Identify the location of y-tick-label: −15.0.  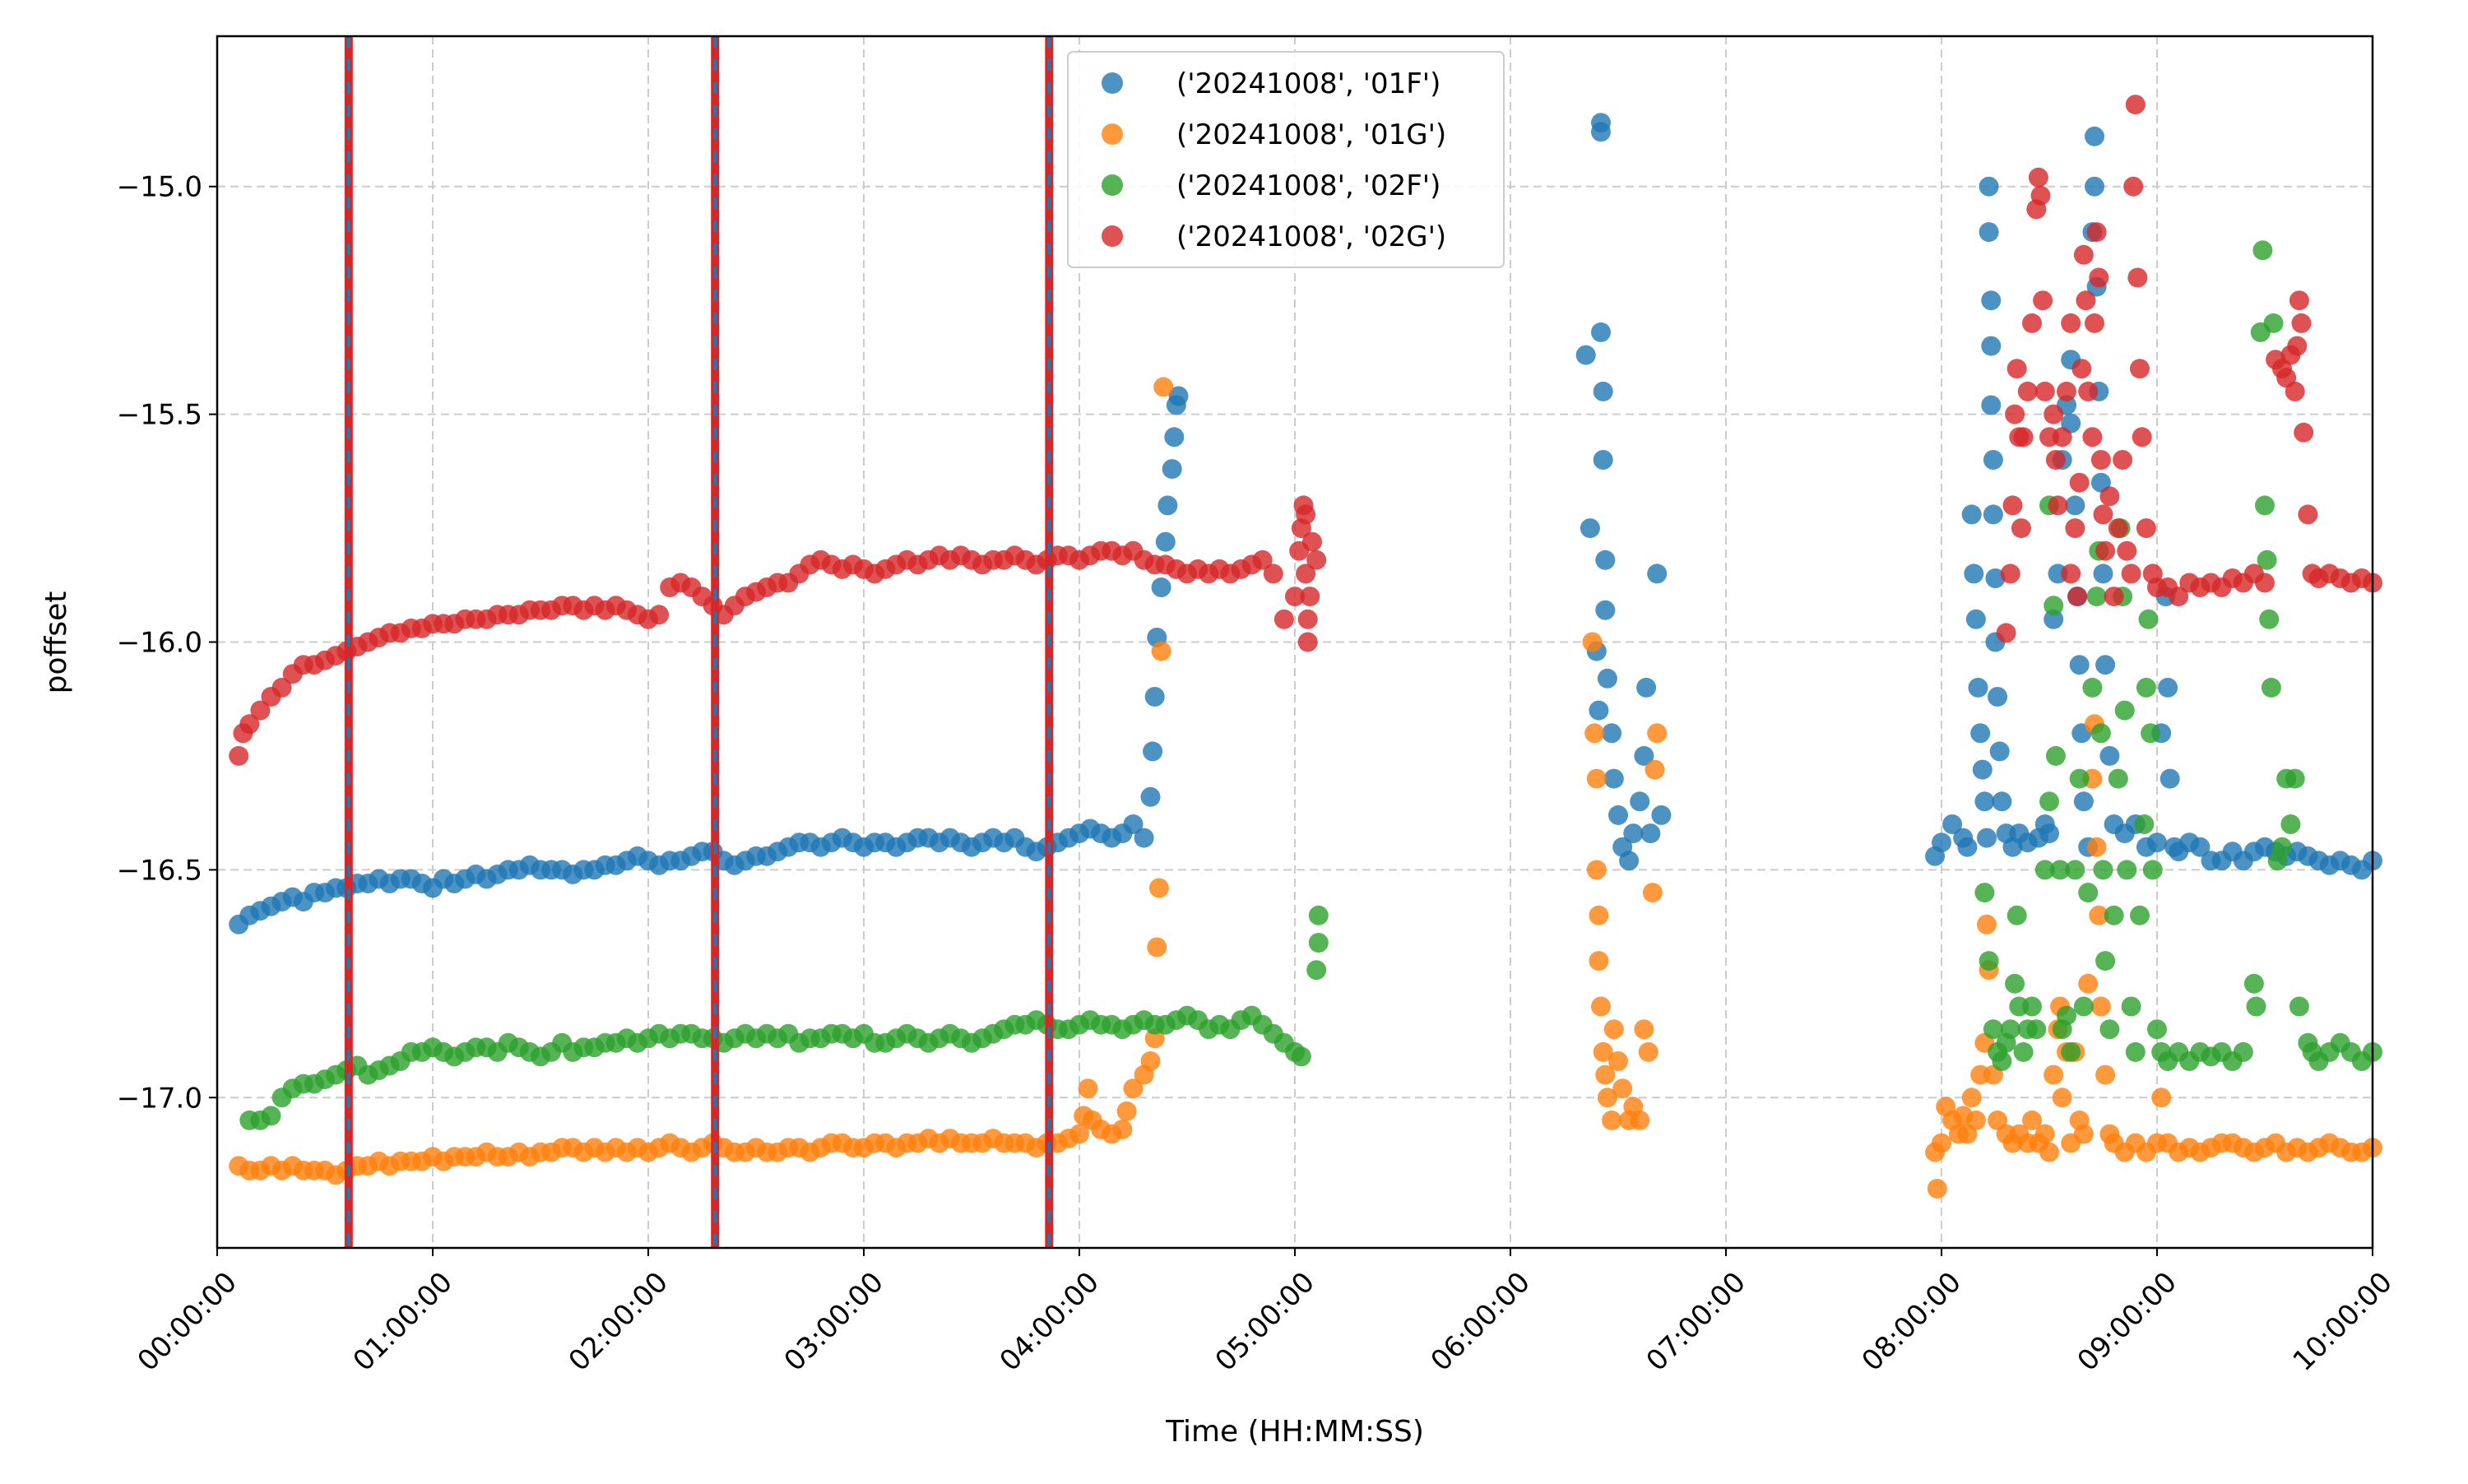
(159, 187).